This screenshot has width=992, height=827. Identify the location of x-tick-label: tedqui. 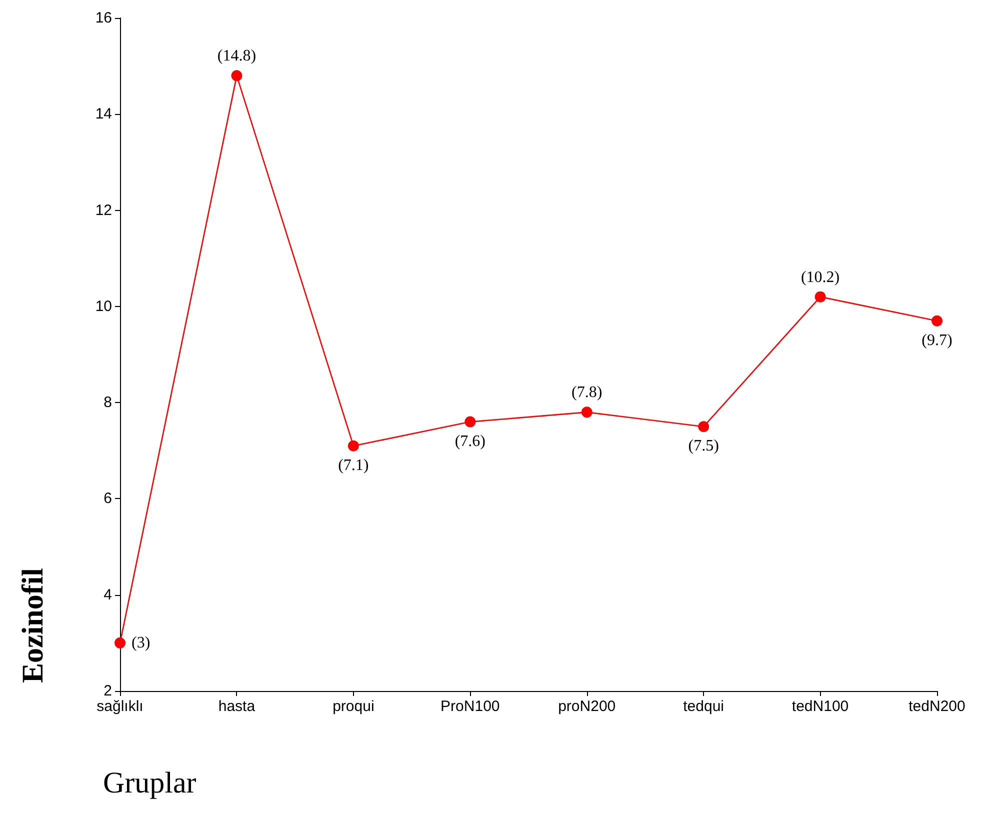
(703, 706).